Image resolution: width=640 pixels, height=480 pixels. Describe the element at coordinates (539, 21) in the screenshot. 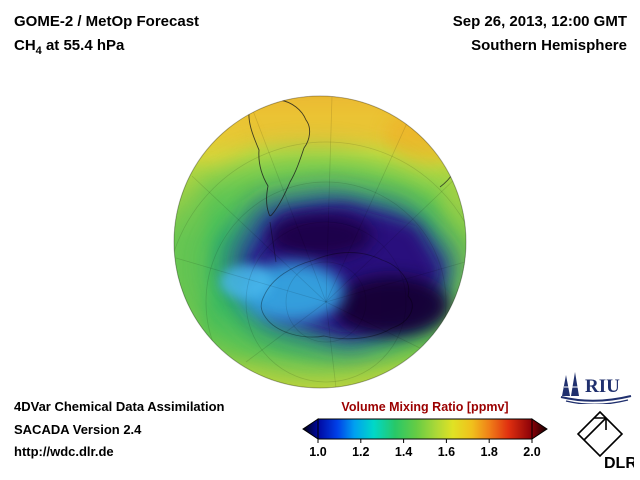

I see `datetime-label: Sep 26, 2013, 12:00 GMT` at that location.